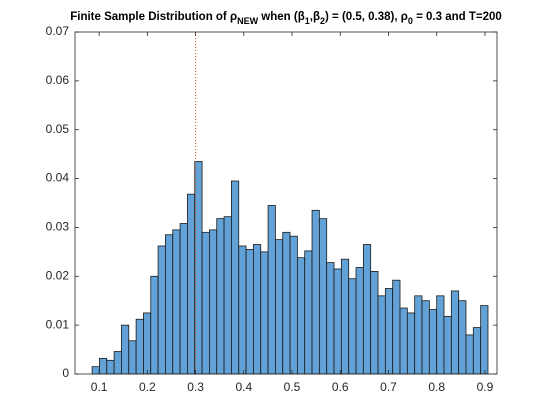 This screenshot has width=560, height=420. I want to click on y-tick-label: 0.07, so click(58, 31).